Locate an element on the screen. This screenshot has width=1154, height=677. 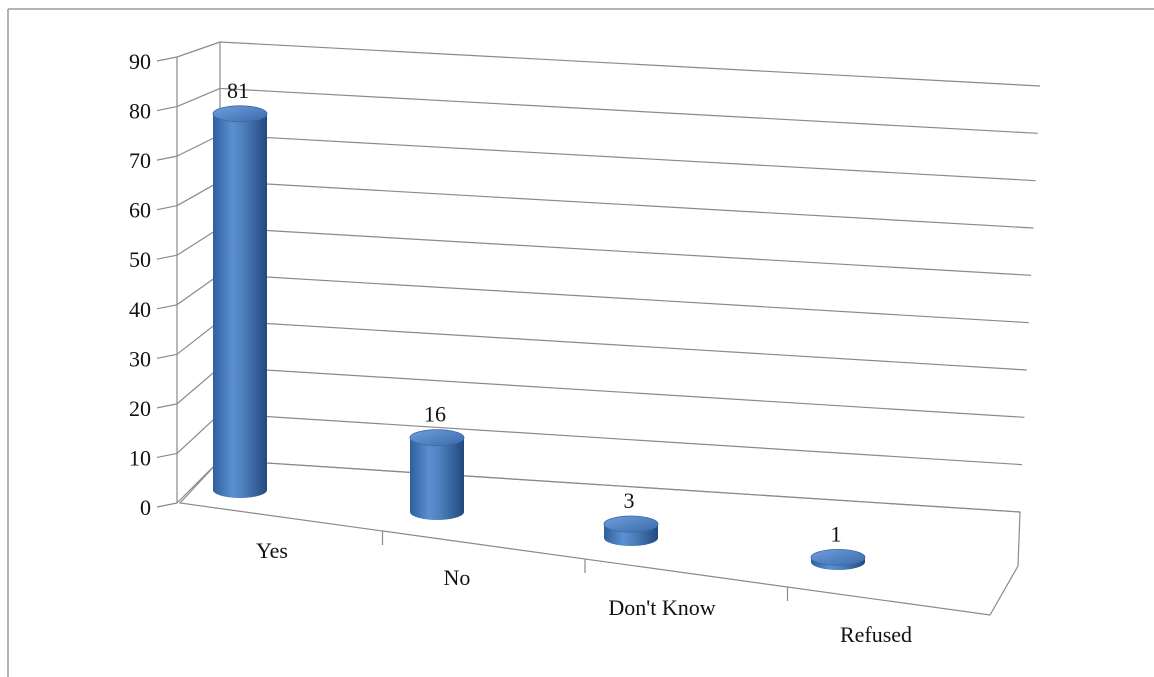
category-label: Refused is located at coordinates (876, 634).